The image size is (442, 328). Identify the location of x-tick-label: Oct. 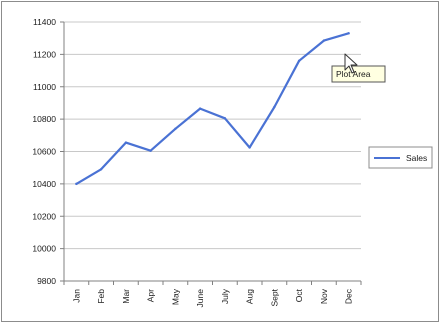
(299, 295).